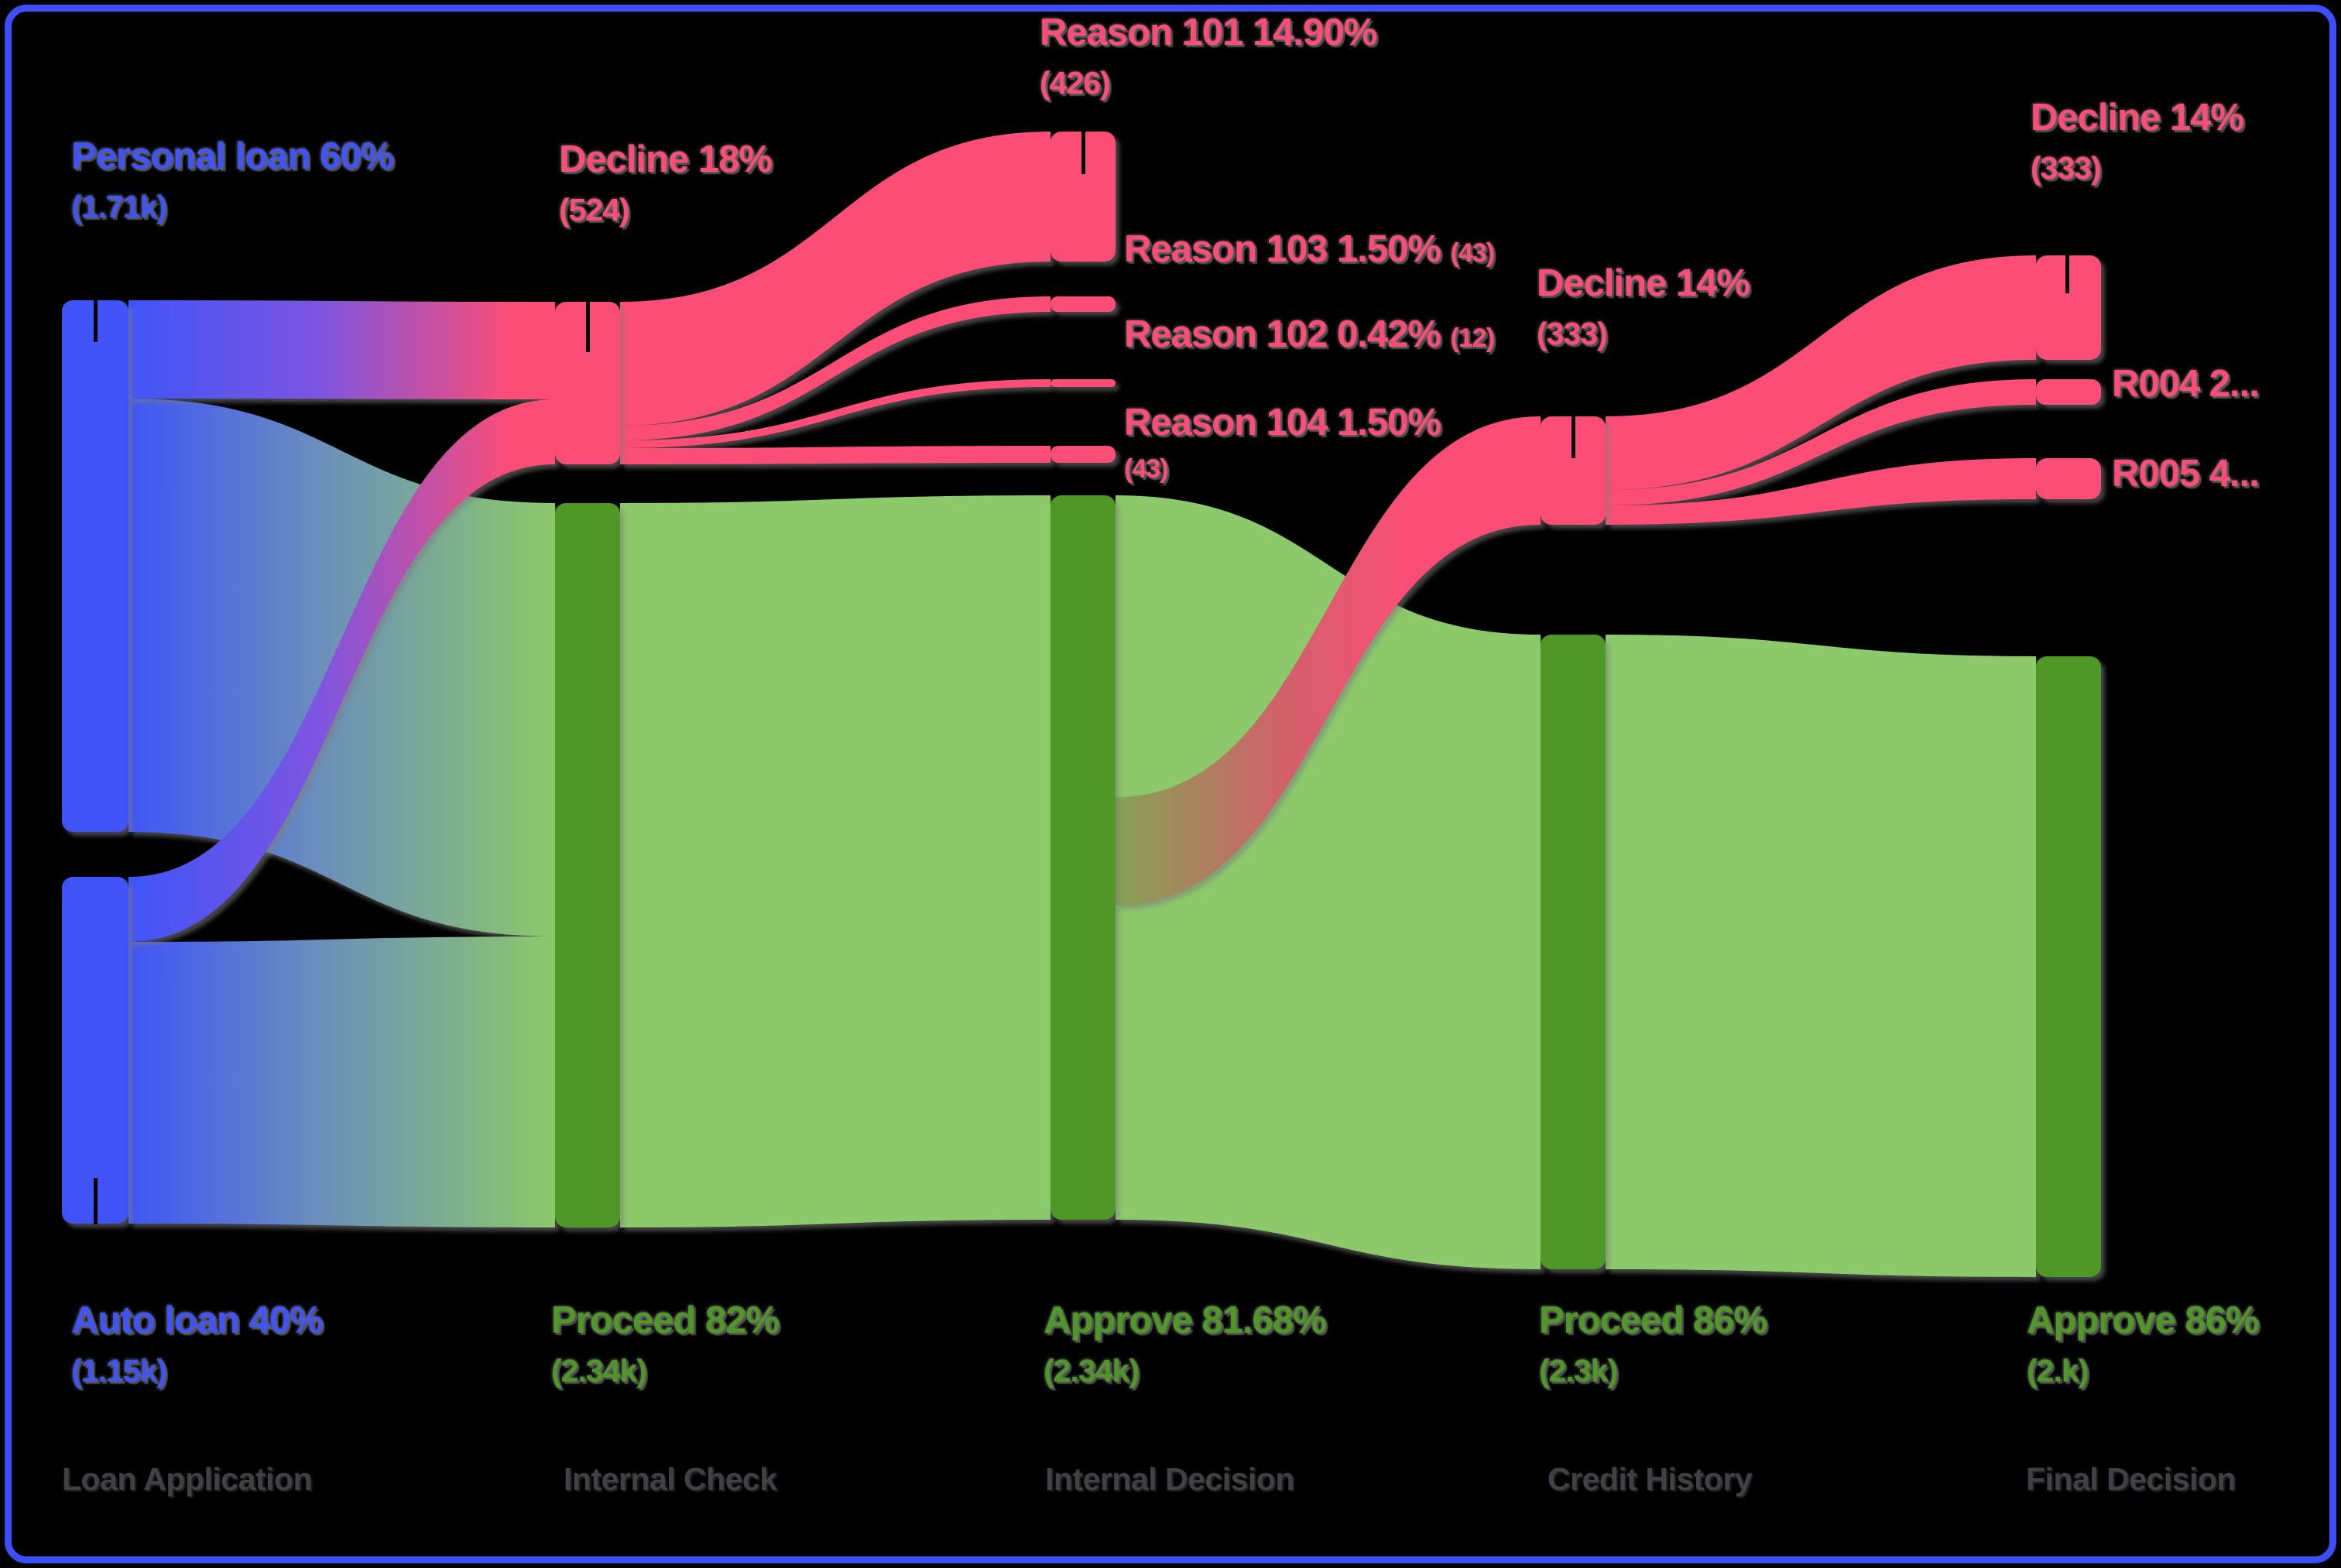 The image size is (2341, 1568). Describe the element at coordinates (1083, 304) in the screenshot. I see `node-reason103` at that location.